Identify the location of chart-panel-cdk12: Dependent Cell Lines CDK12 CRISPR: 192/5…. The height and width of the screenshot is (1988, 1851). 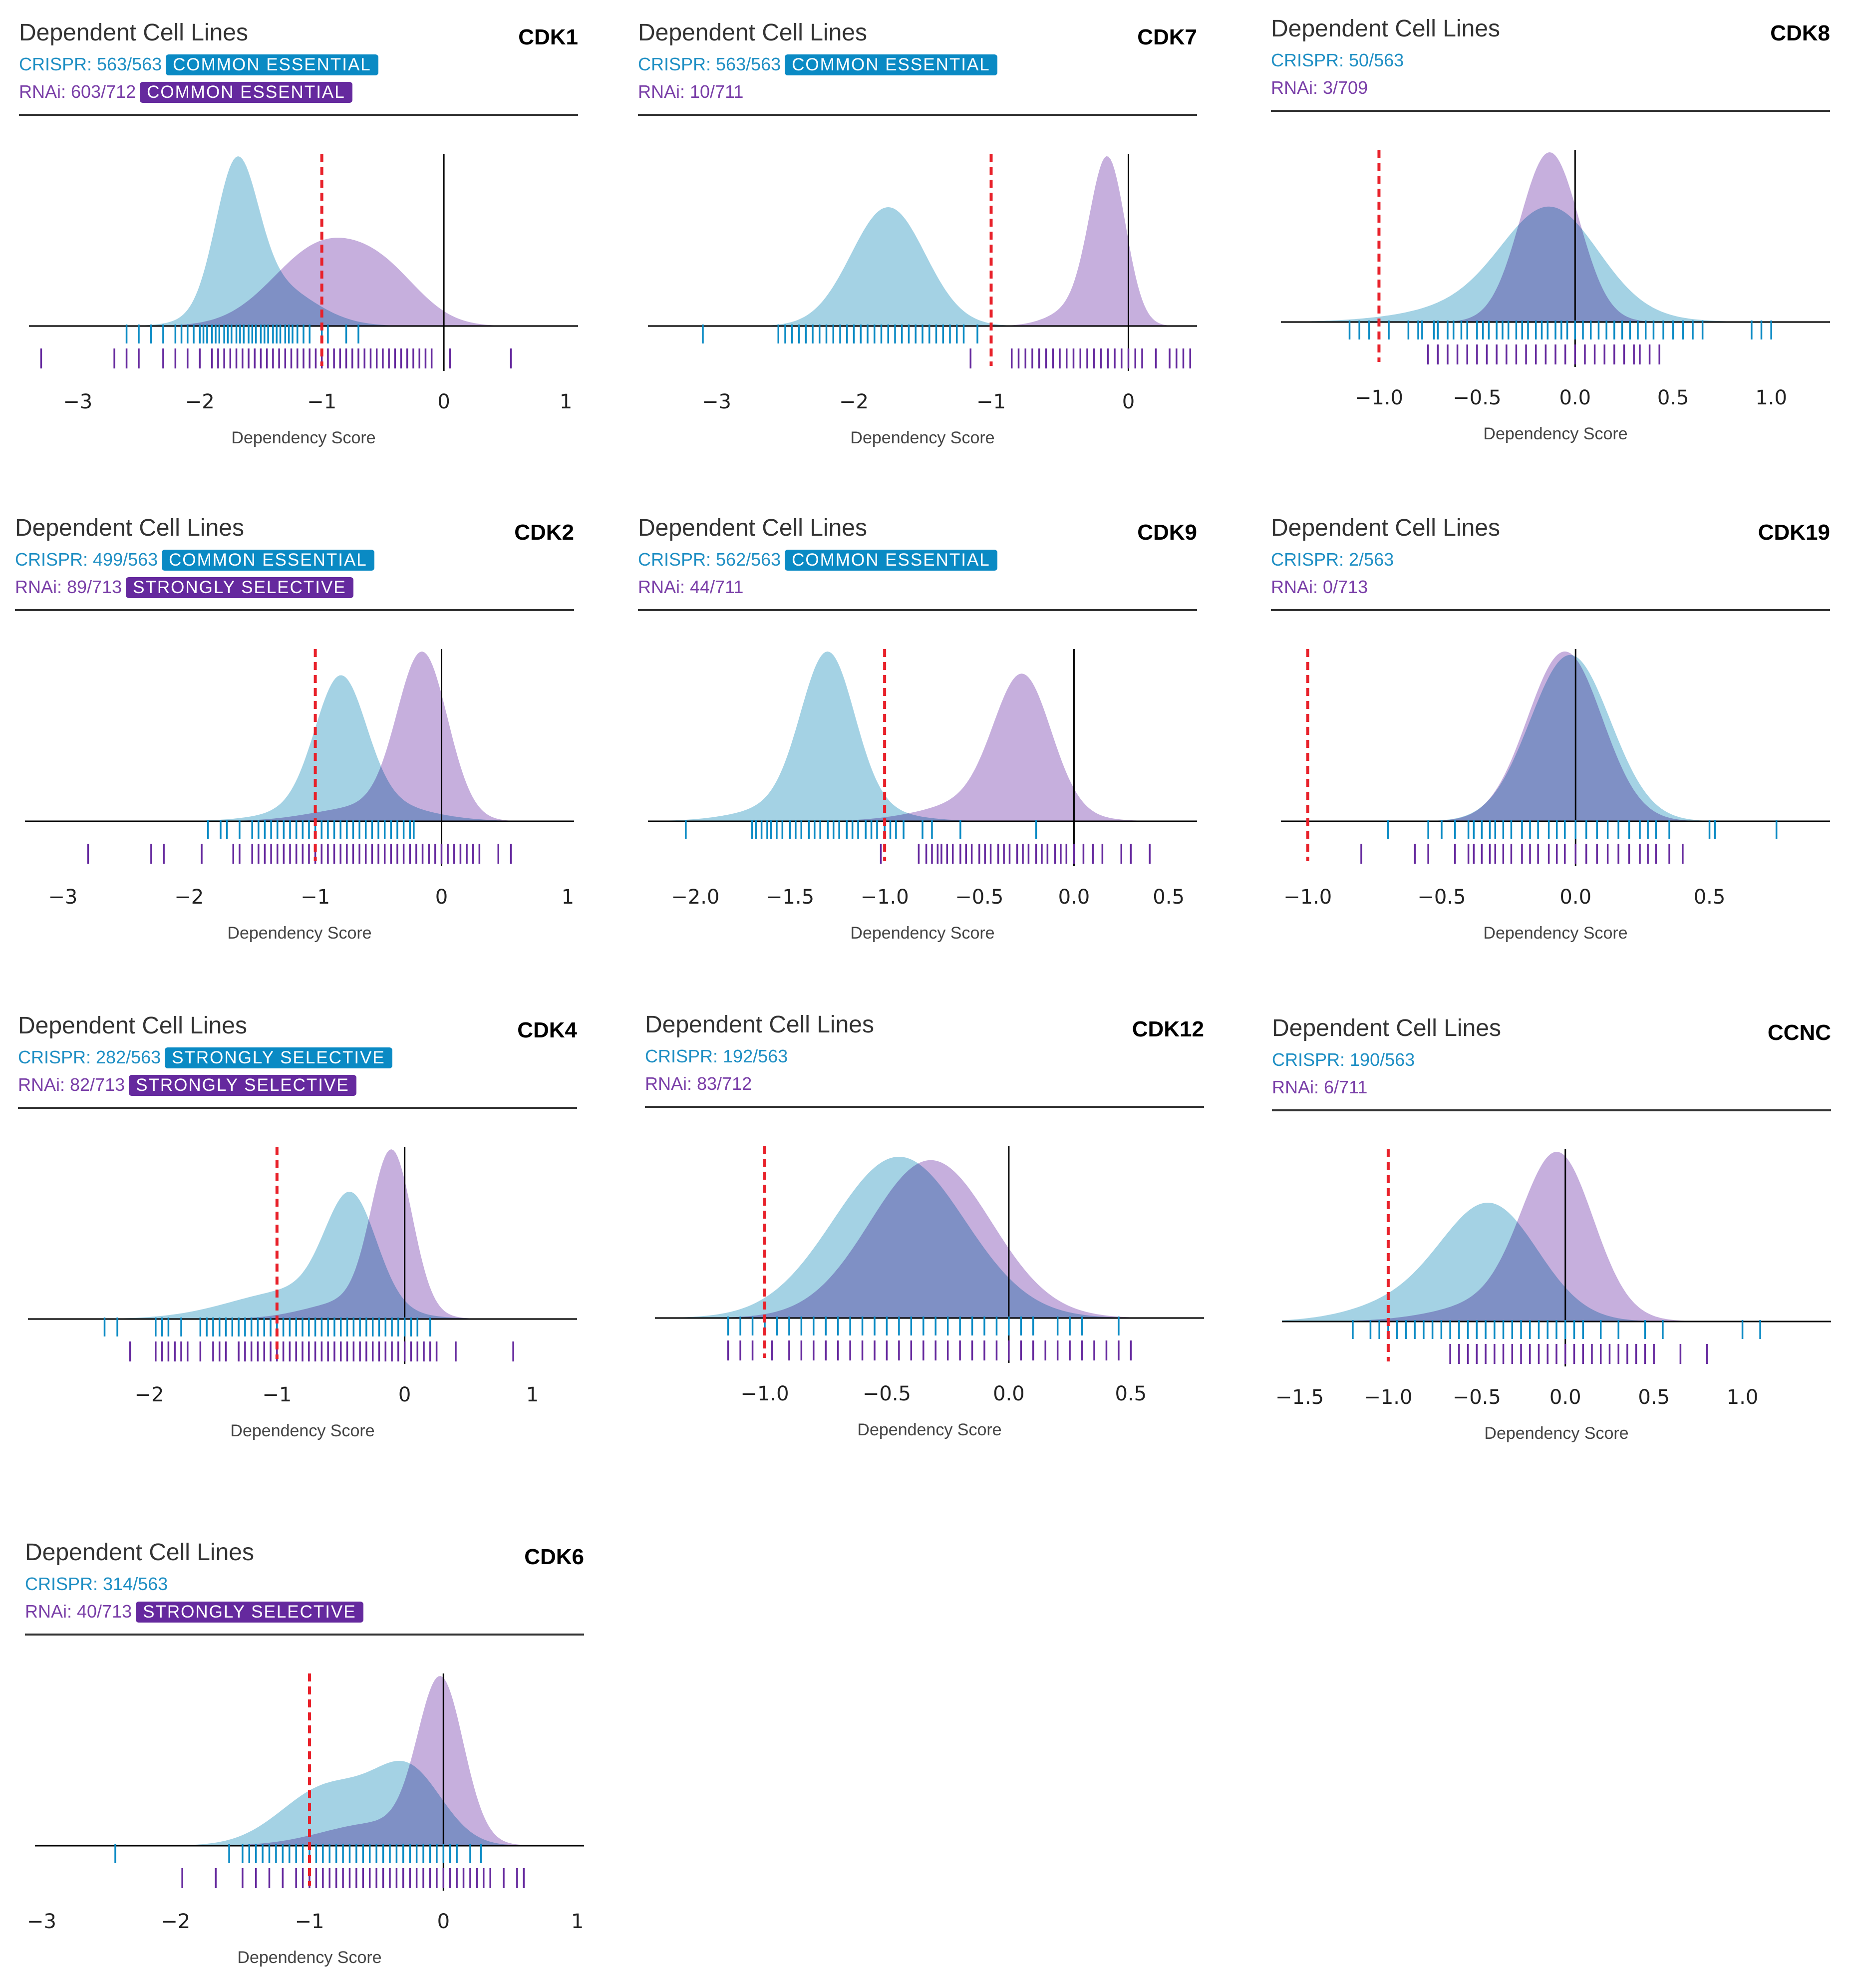
(932, 1235).